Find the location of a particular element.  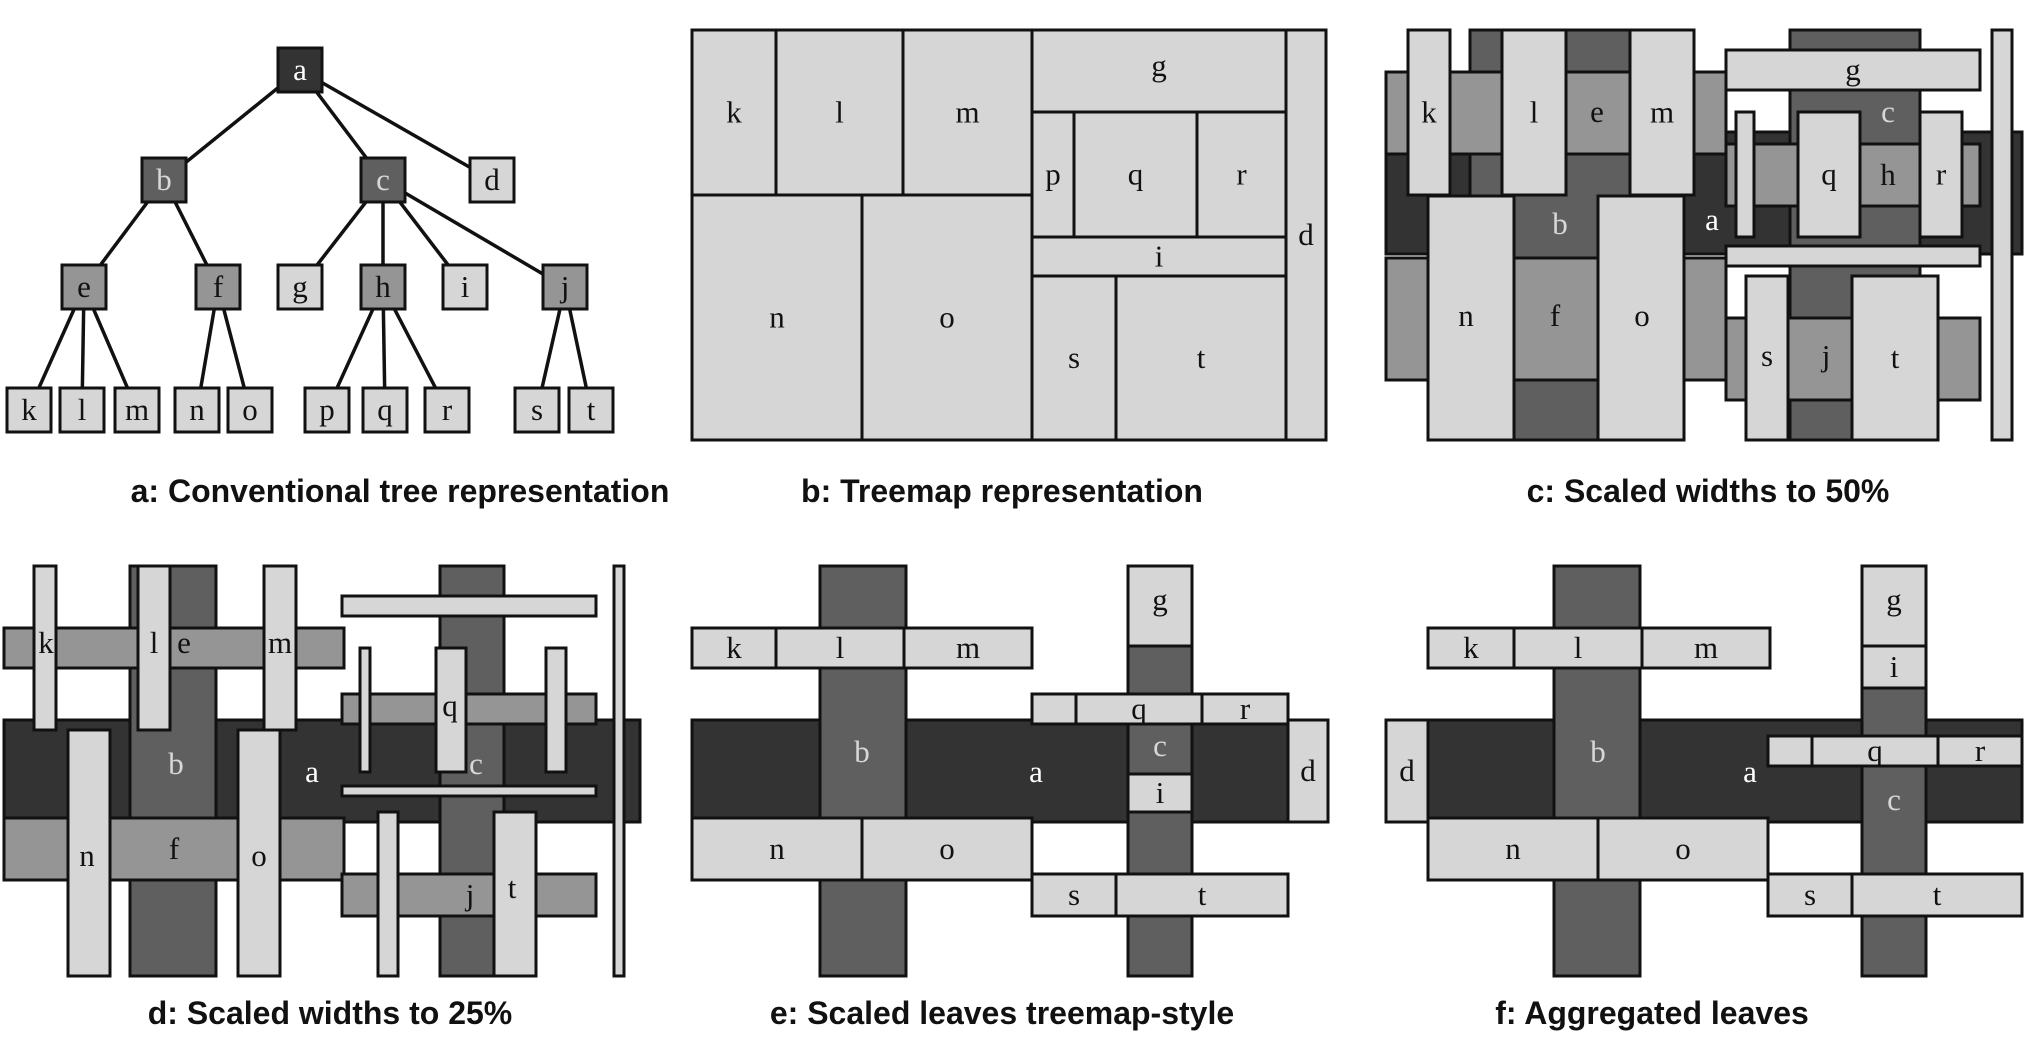

node-r-label: r is located at coordinates (1241, 174).